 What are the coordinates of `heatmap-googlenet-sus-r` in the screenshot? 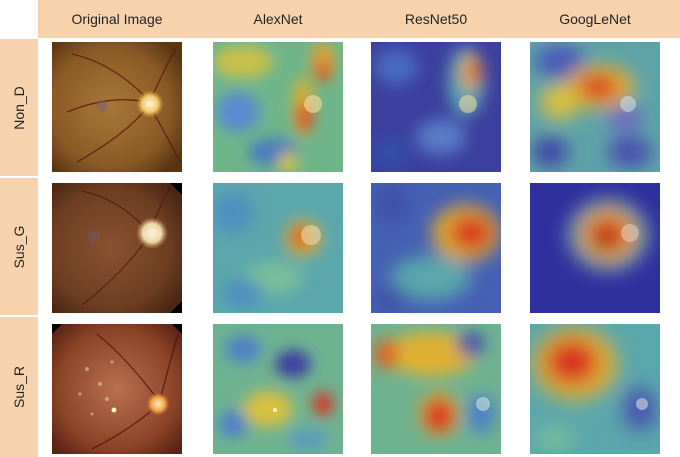 It's located at (595, 389).